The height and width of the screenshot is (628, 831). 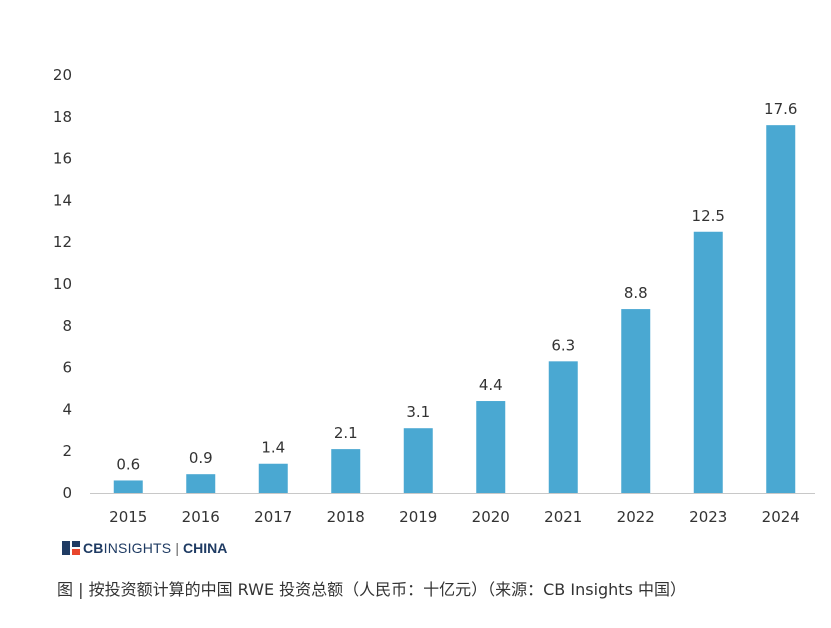 I want to click on x-tick-label-2022: 2022, so click(x=636, y=517).